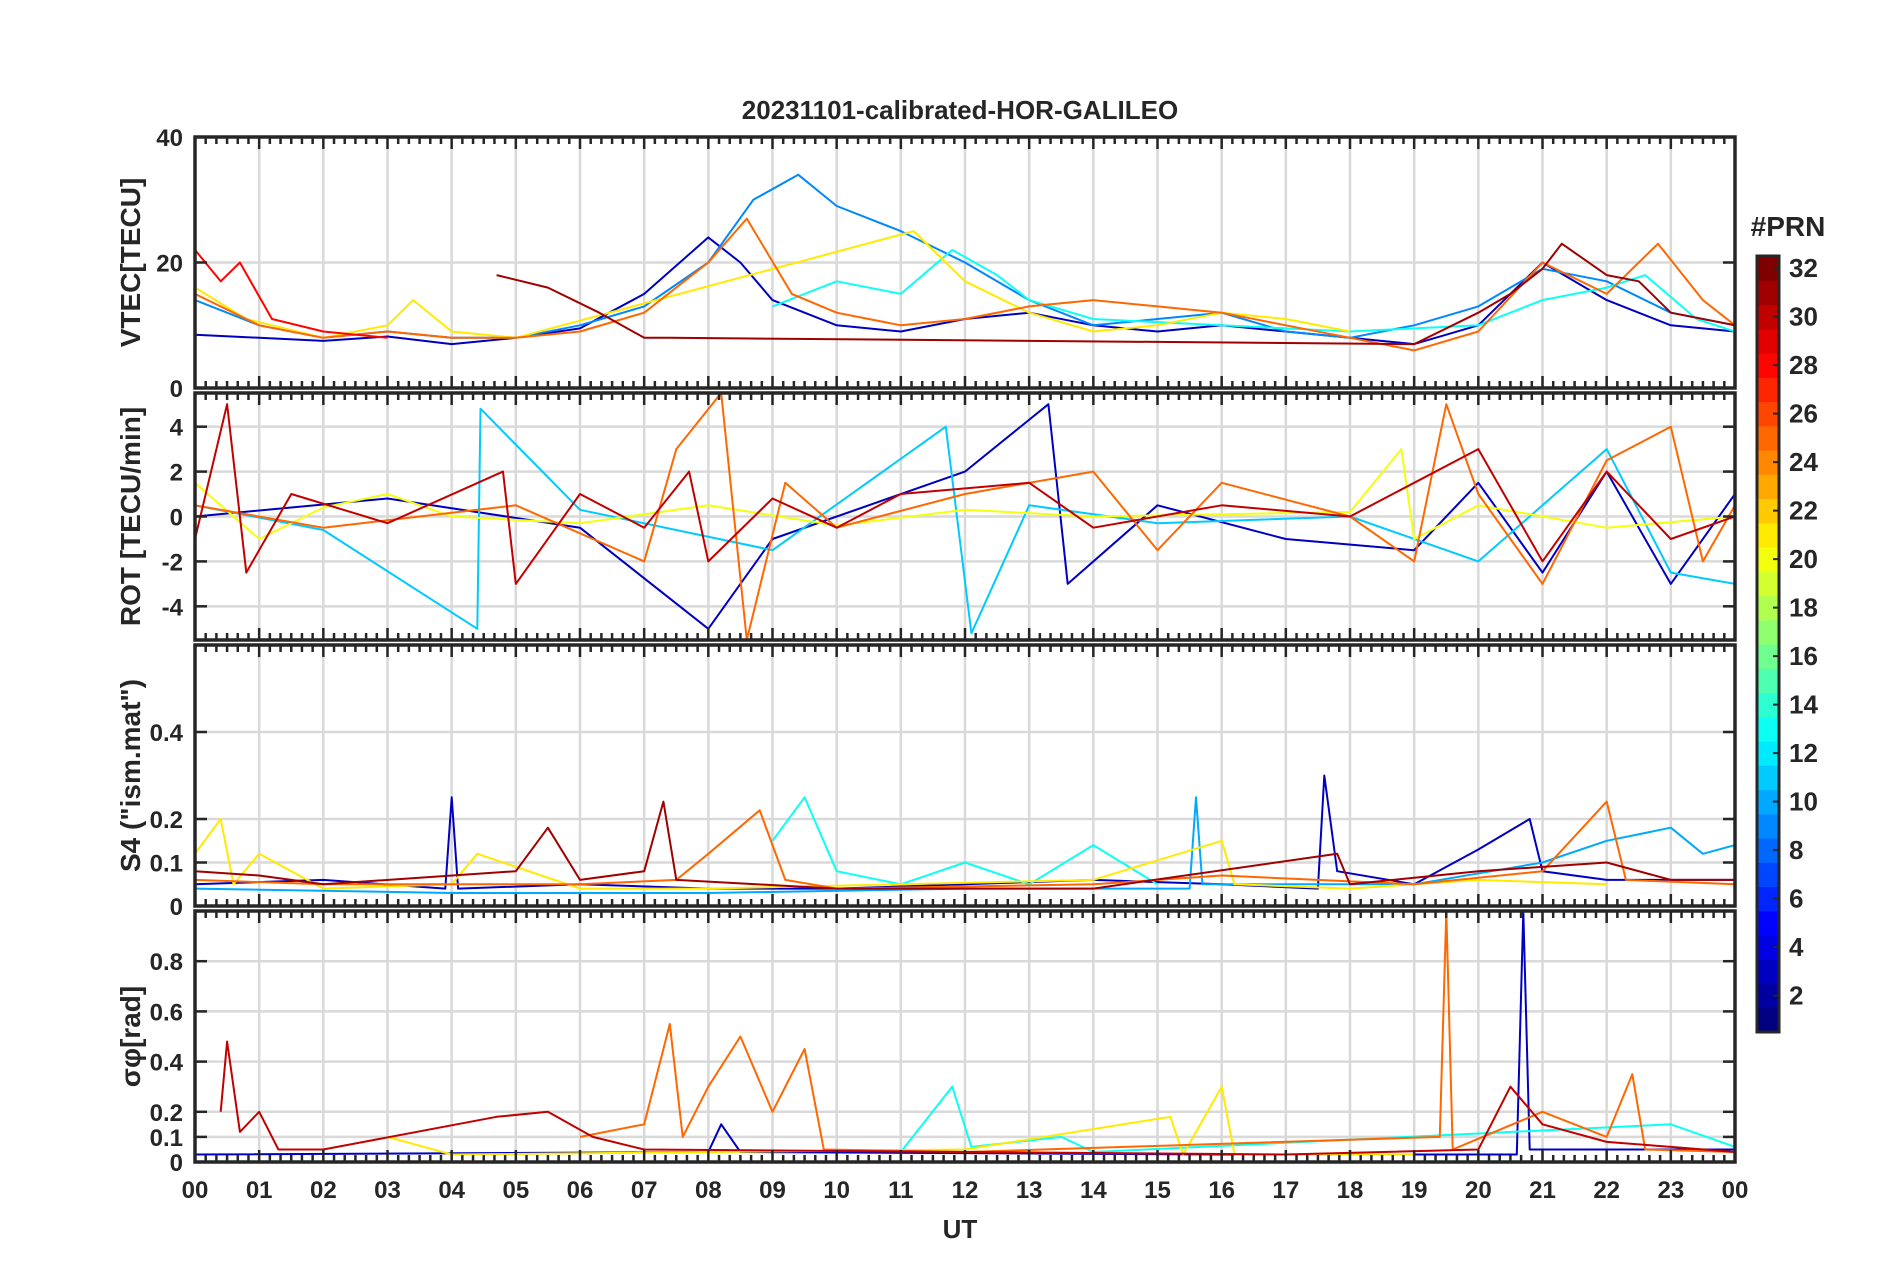 This screenshot has width=1902, height=1277. I want to click on x-tick-label: 13, so click(1029, 1190).